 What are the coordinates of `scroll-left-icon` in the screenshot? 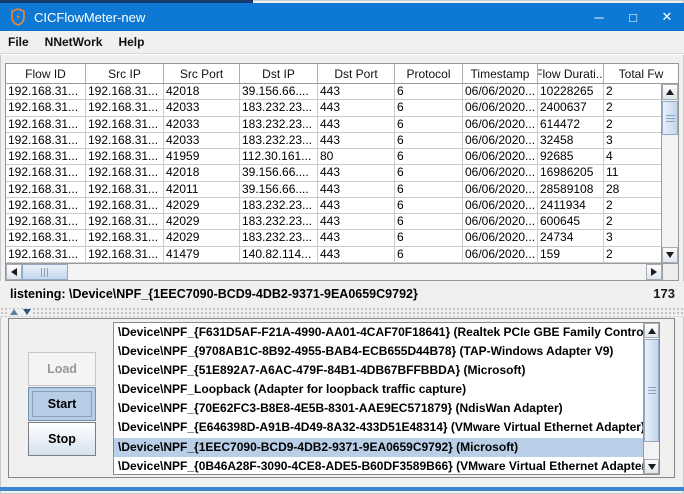 It's located at (14, 272).